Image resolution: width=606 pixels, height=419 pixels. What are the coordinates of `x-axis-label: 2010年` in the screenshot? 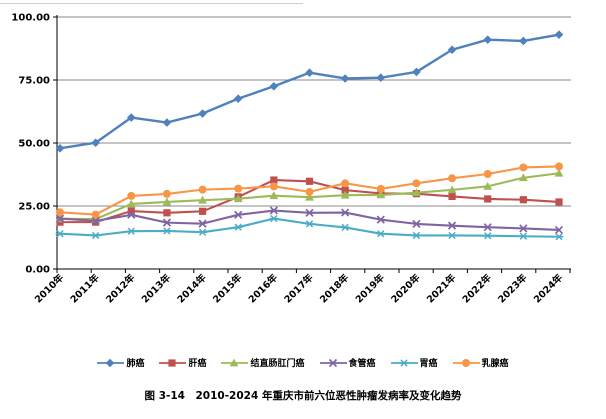 It's located at (49, 288).